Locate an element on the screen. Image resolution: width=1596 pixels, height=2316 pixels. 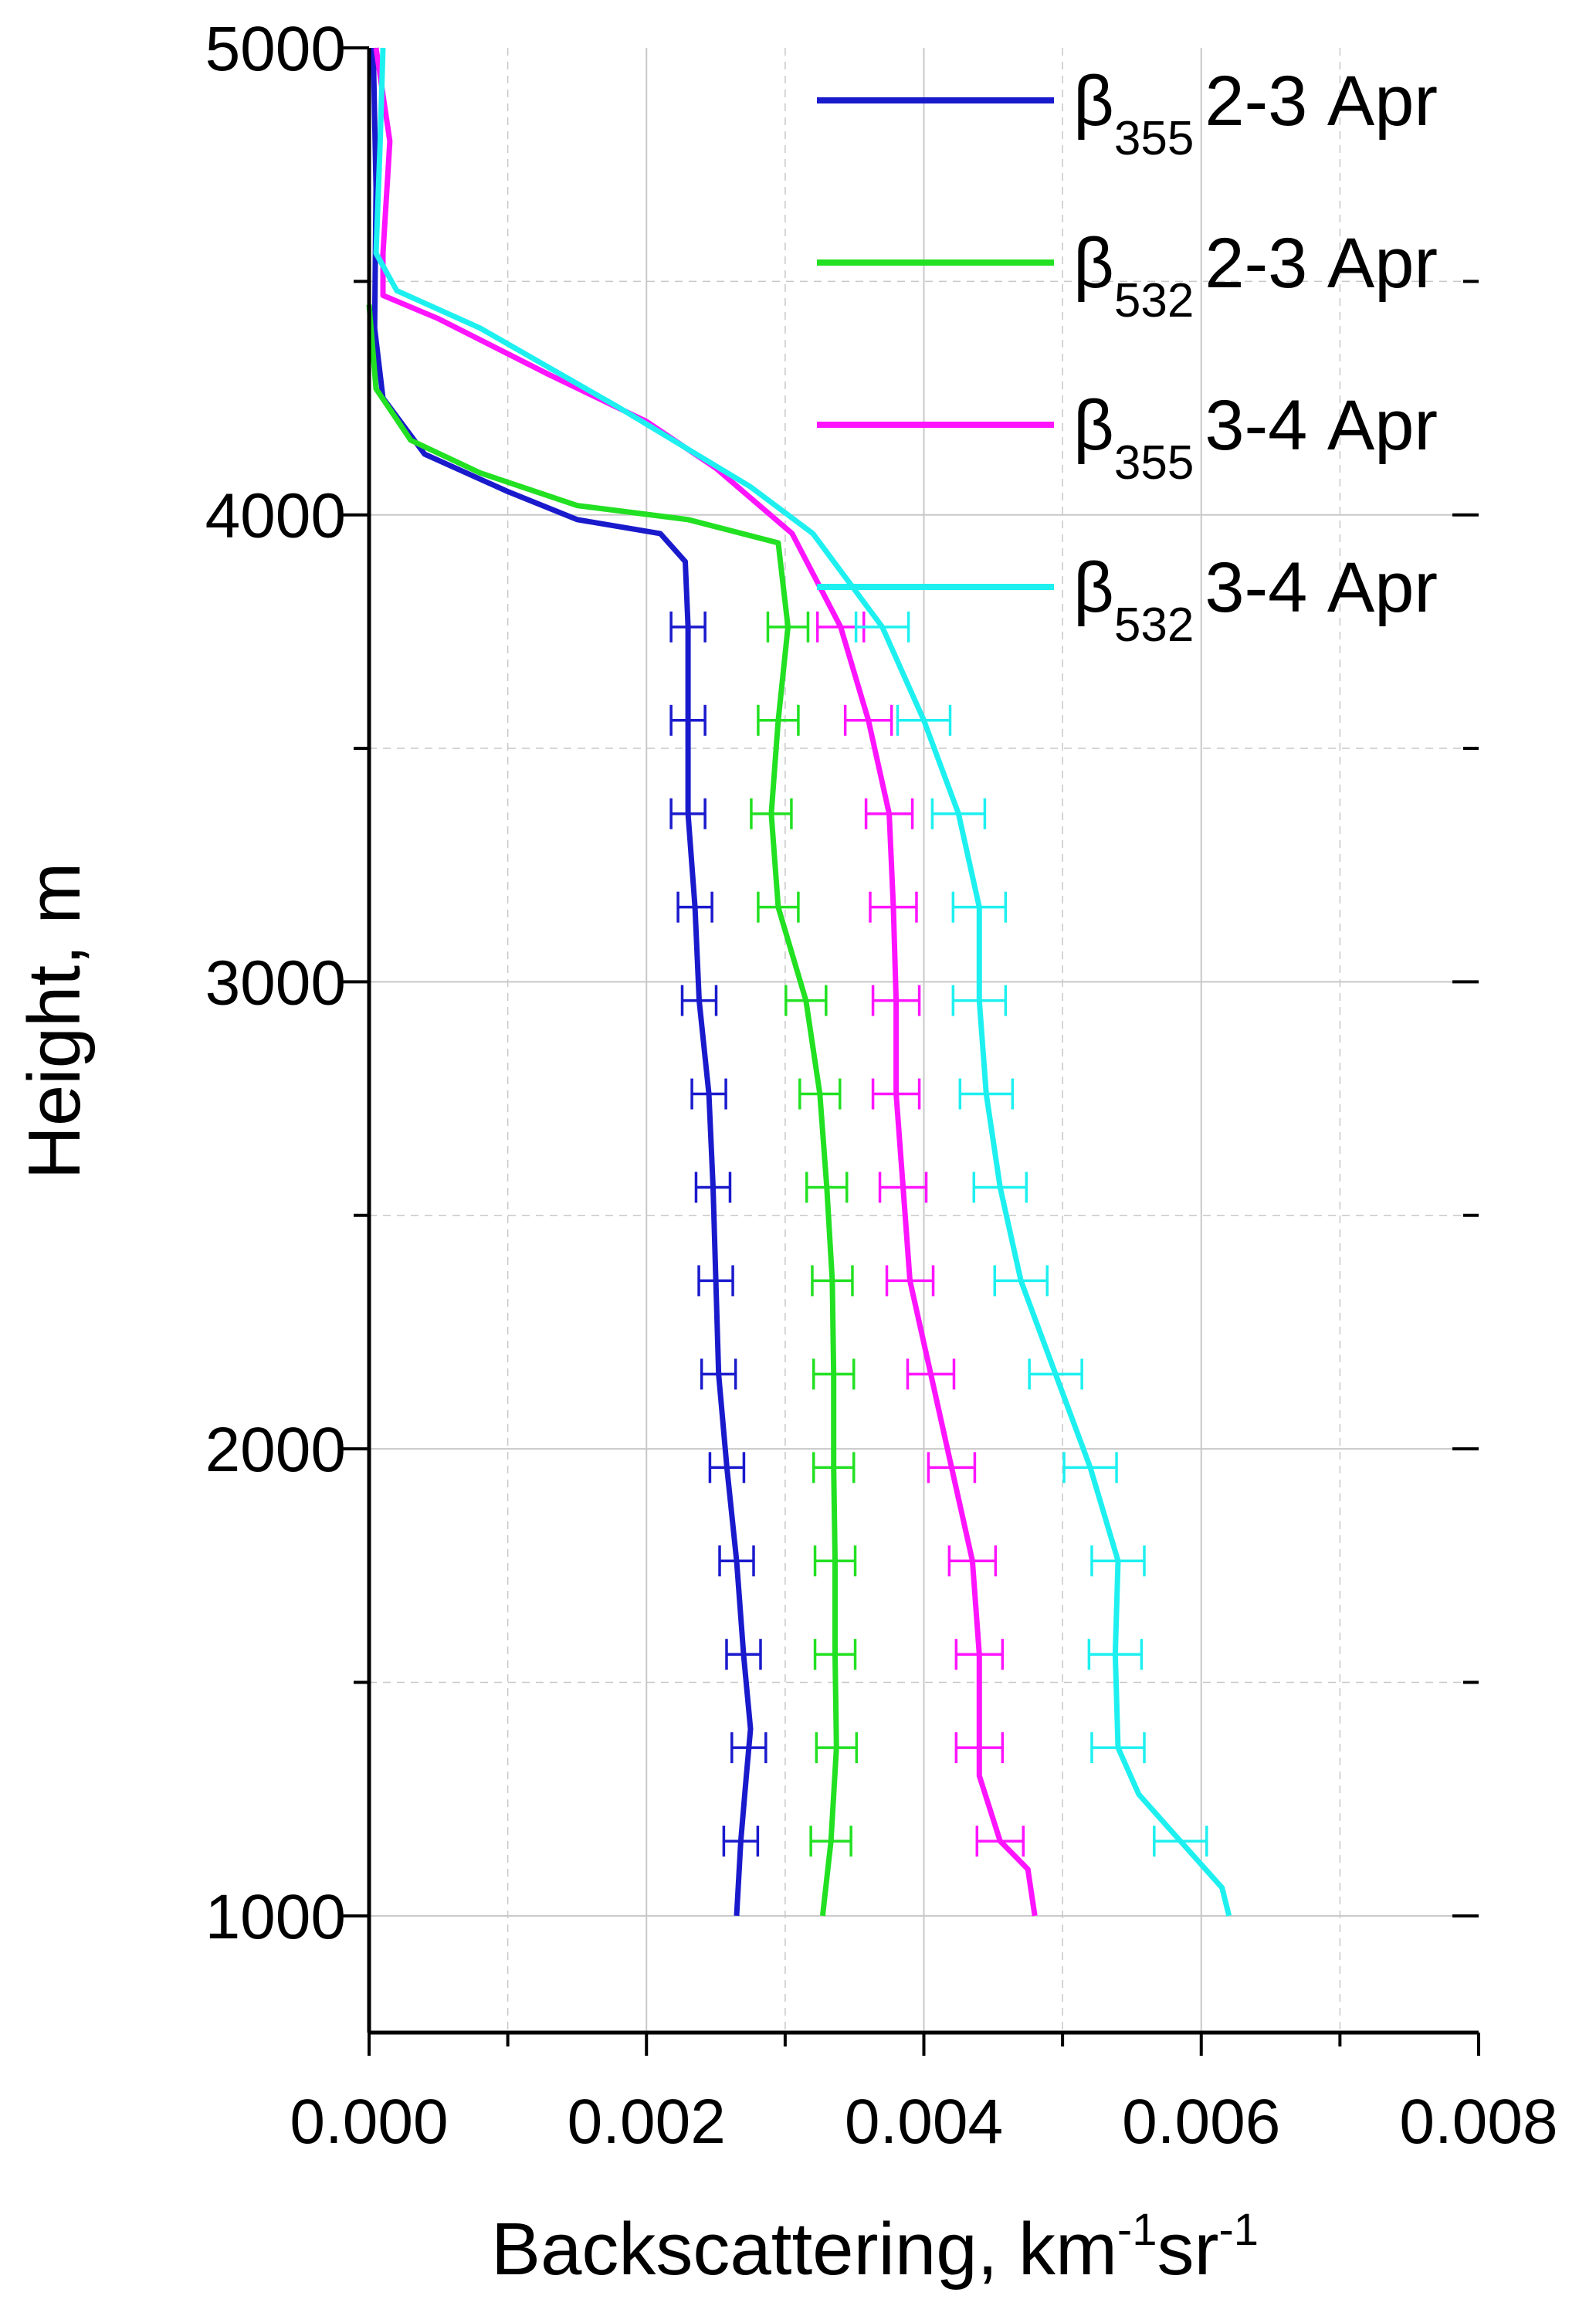
x-tick-label: 0.004 is located at coordinates (924, 2122).